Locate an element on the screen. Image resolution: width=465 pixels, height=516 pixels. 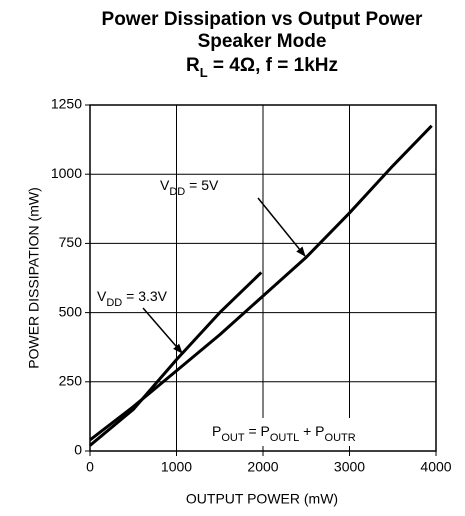
y-tick-label: 1250 is located at coordinates (66, 104).